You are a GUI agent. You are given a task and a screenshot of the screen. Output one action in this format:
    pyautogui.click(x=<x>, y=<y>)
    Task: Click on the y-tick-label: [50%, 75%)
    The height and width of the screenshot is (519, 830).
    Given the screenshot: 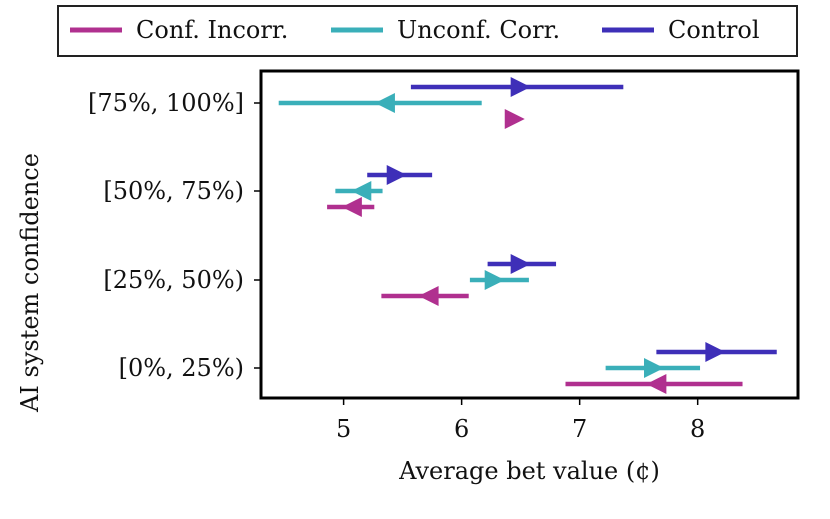 What is the action you would take?
    pyautogui.click(x=173, y=191)
    